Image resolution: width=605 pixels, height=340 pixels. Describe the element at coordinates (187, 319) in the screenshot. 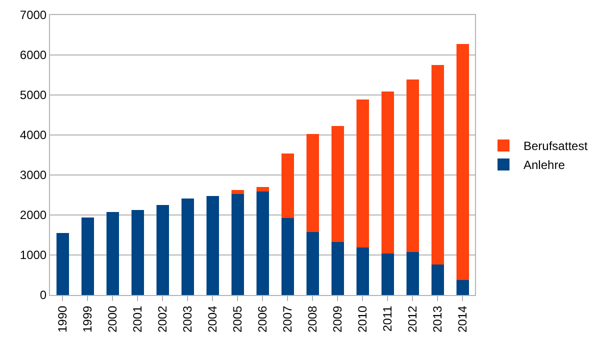

I see `x-tick-label: 2003` at that location.